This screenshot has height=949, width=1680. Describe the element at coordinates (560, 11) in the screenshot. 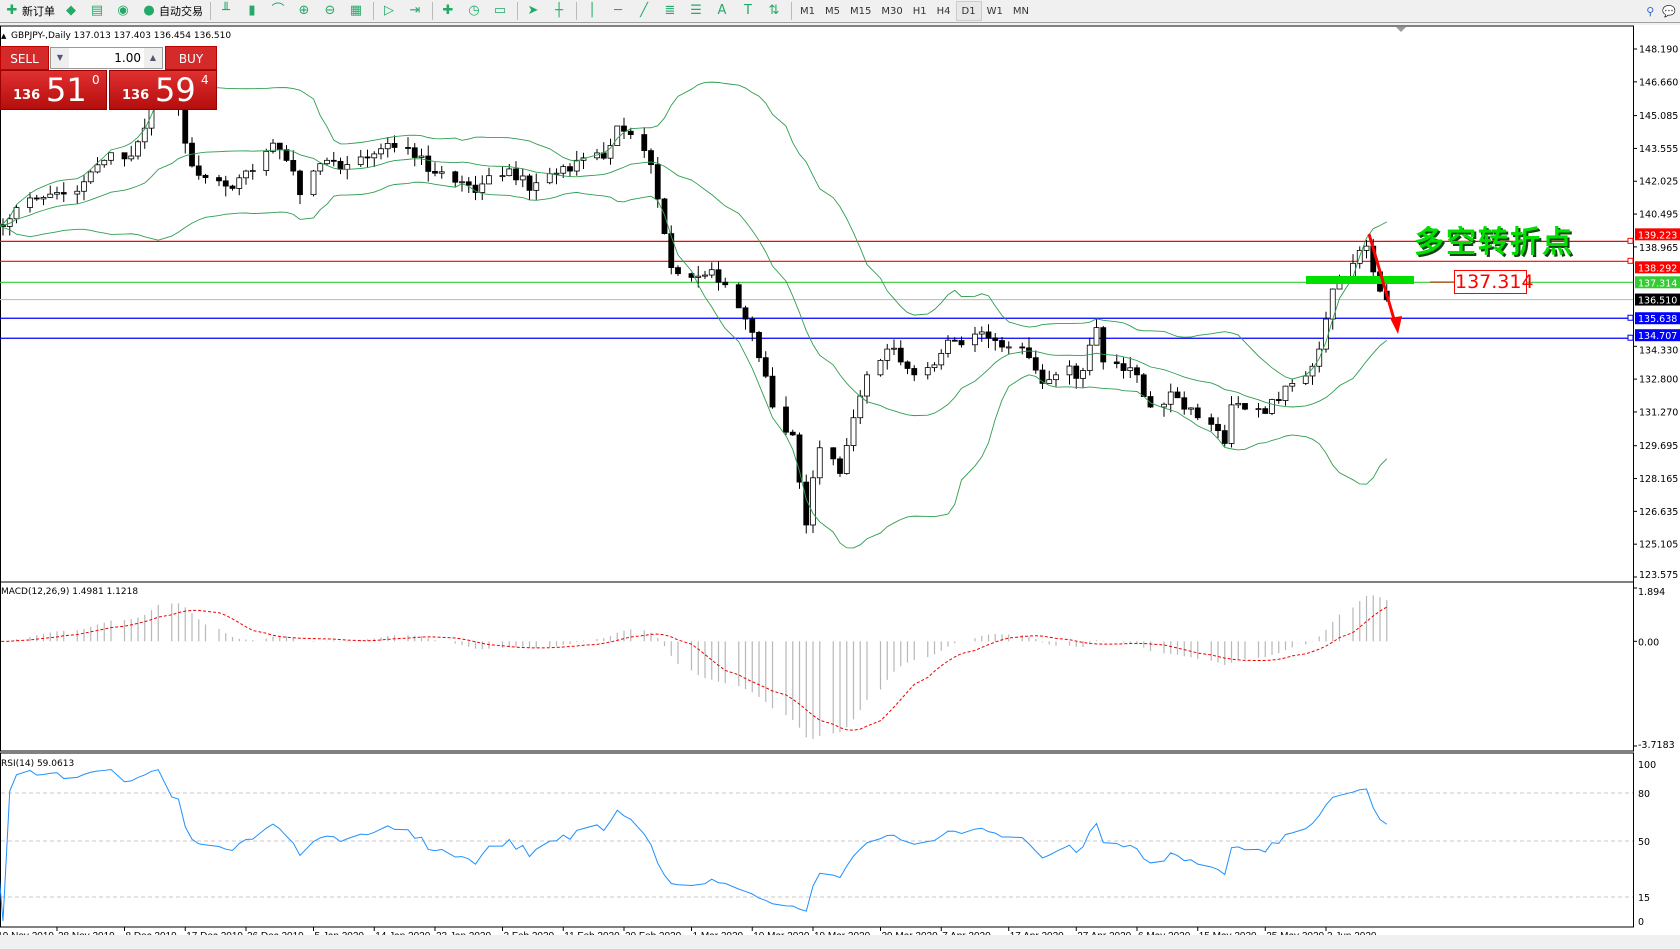

I see `crosshair-button: ┼` at that location.